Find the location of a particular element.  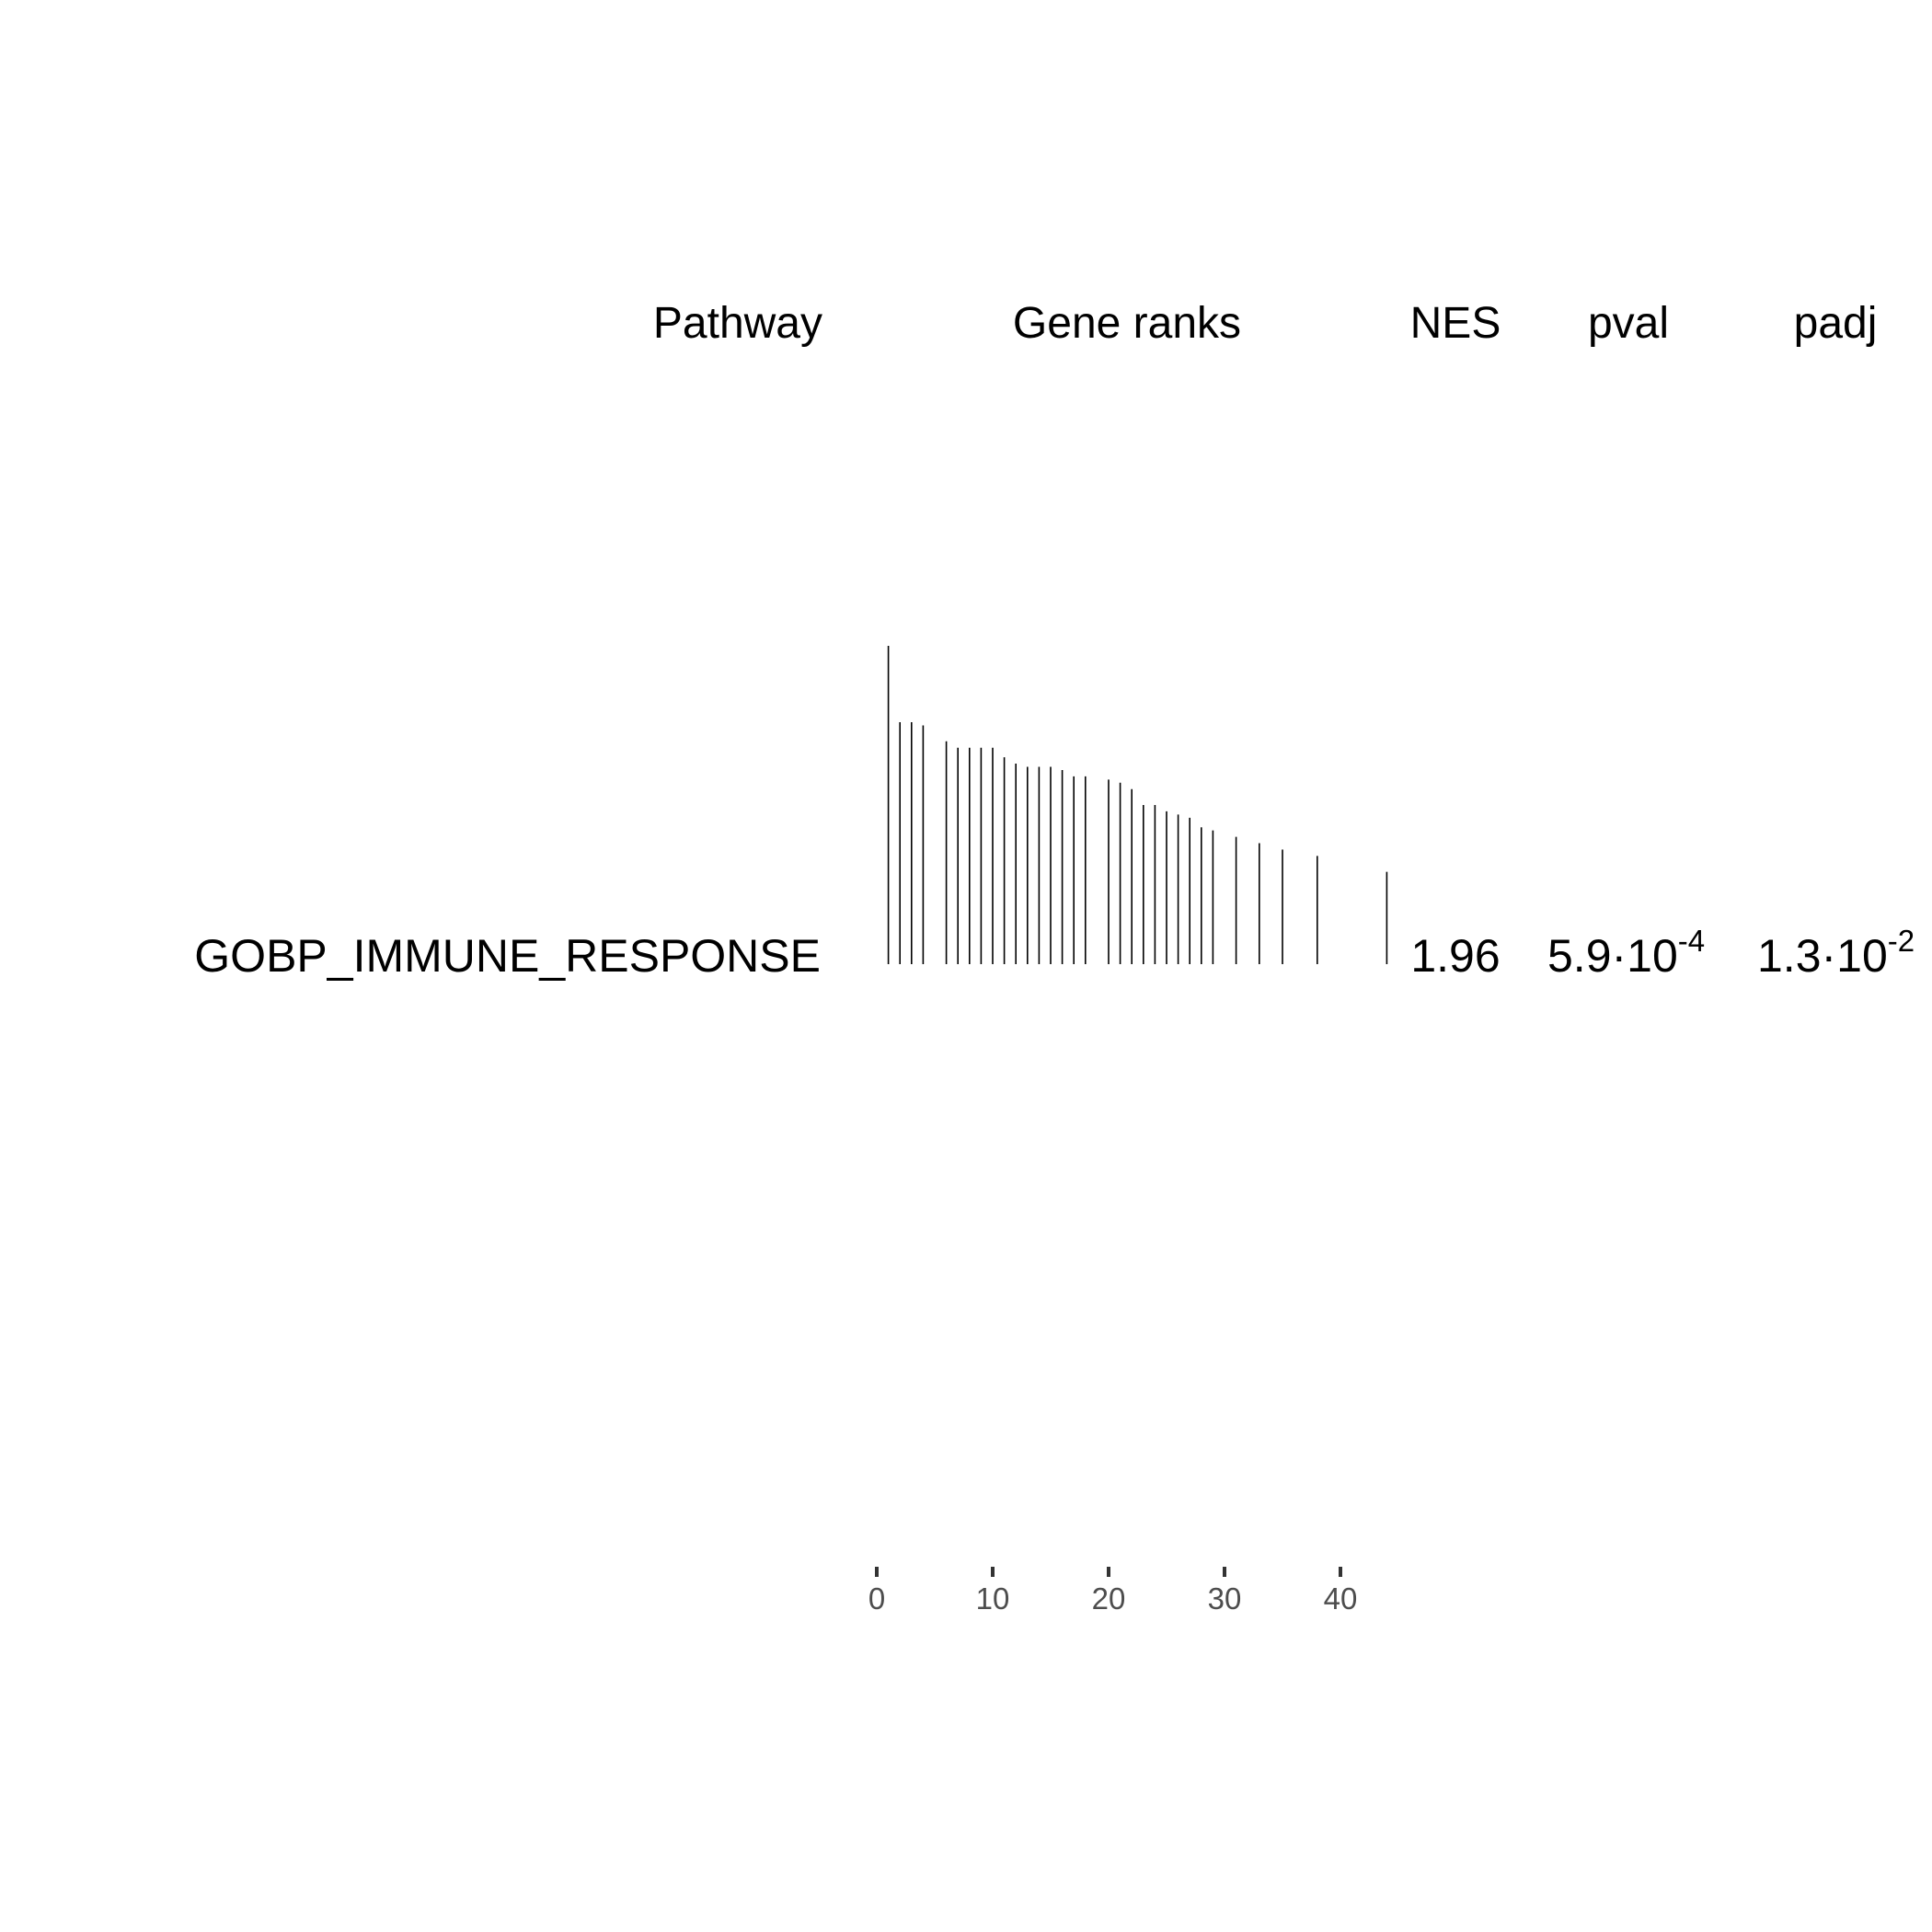

nes-value: 1.96 is located at coordinates (1455, 956).